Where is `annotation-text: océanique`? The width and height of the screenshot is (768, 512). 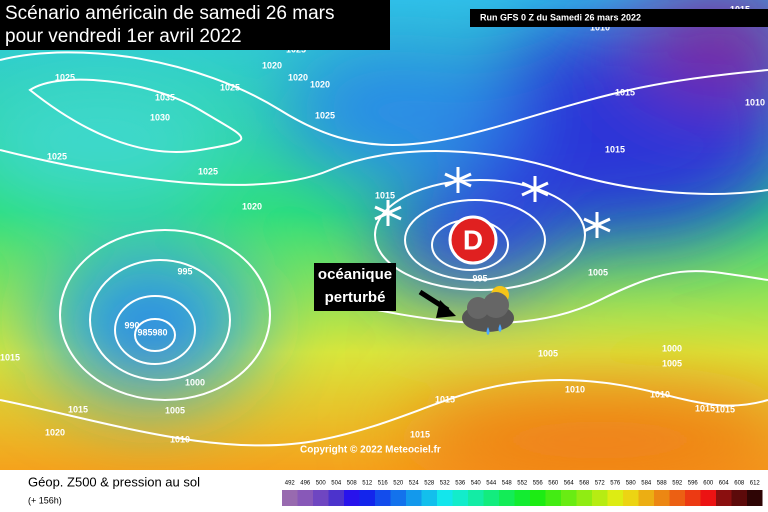
annotation-text: océanique is located at coordinates (355, 274).